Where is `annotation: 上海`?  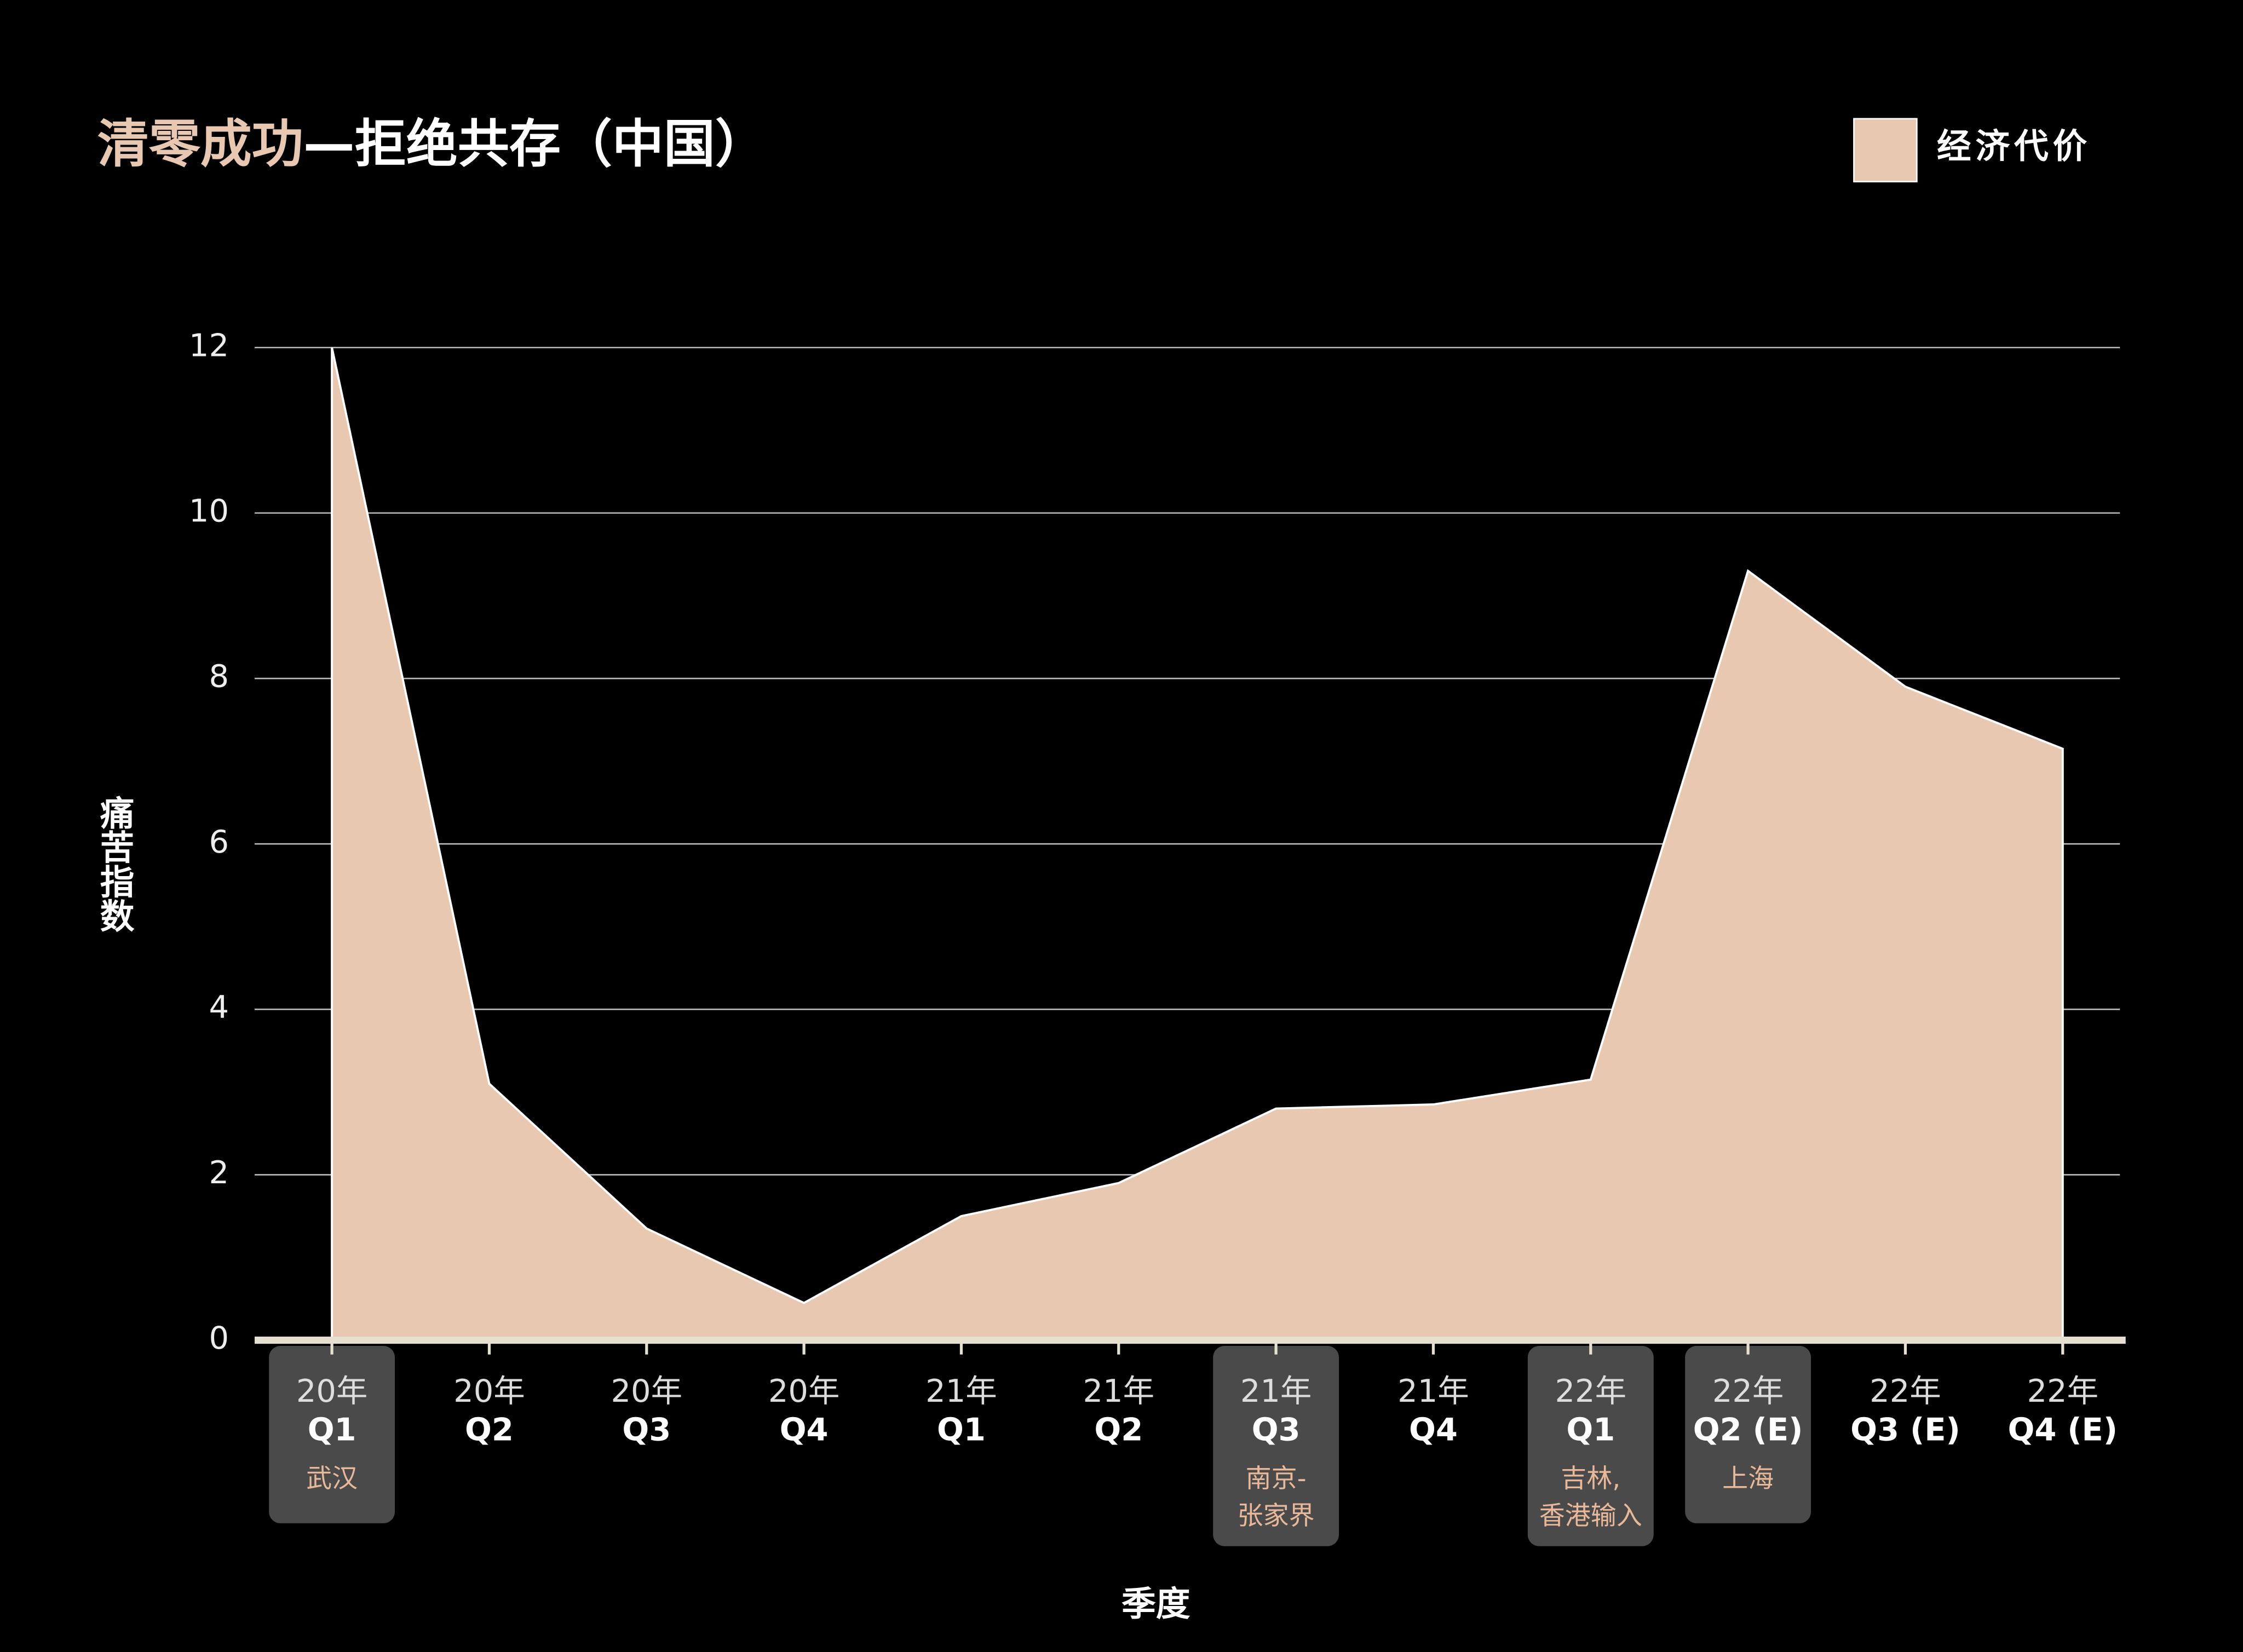 annotation: 上海 is located at coordinates (1748, 1479).